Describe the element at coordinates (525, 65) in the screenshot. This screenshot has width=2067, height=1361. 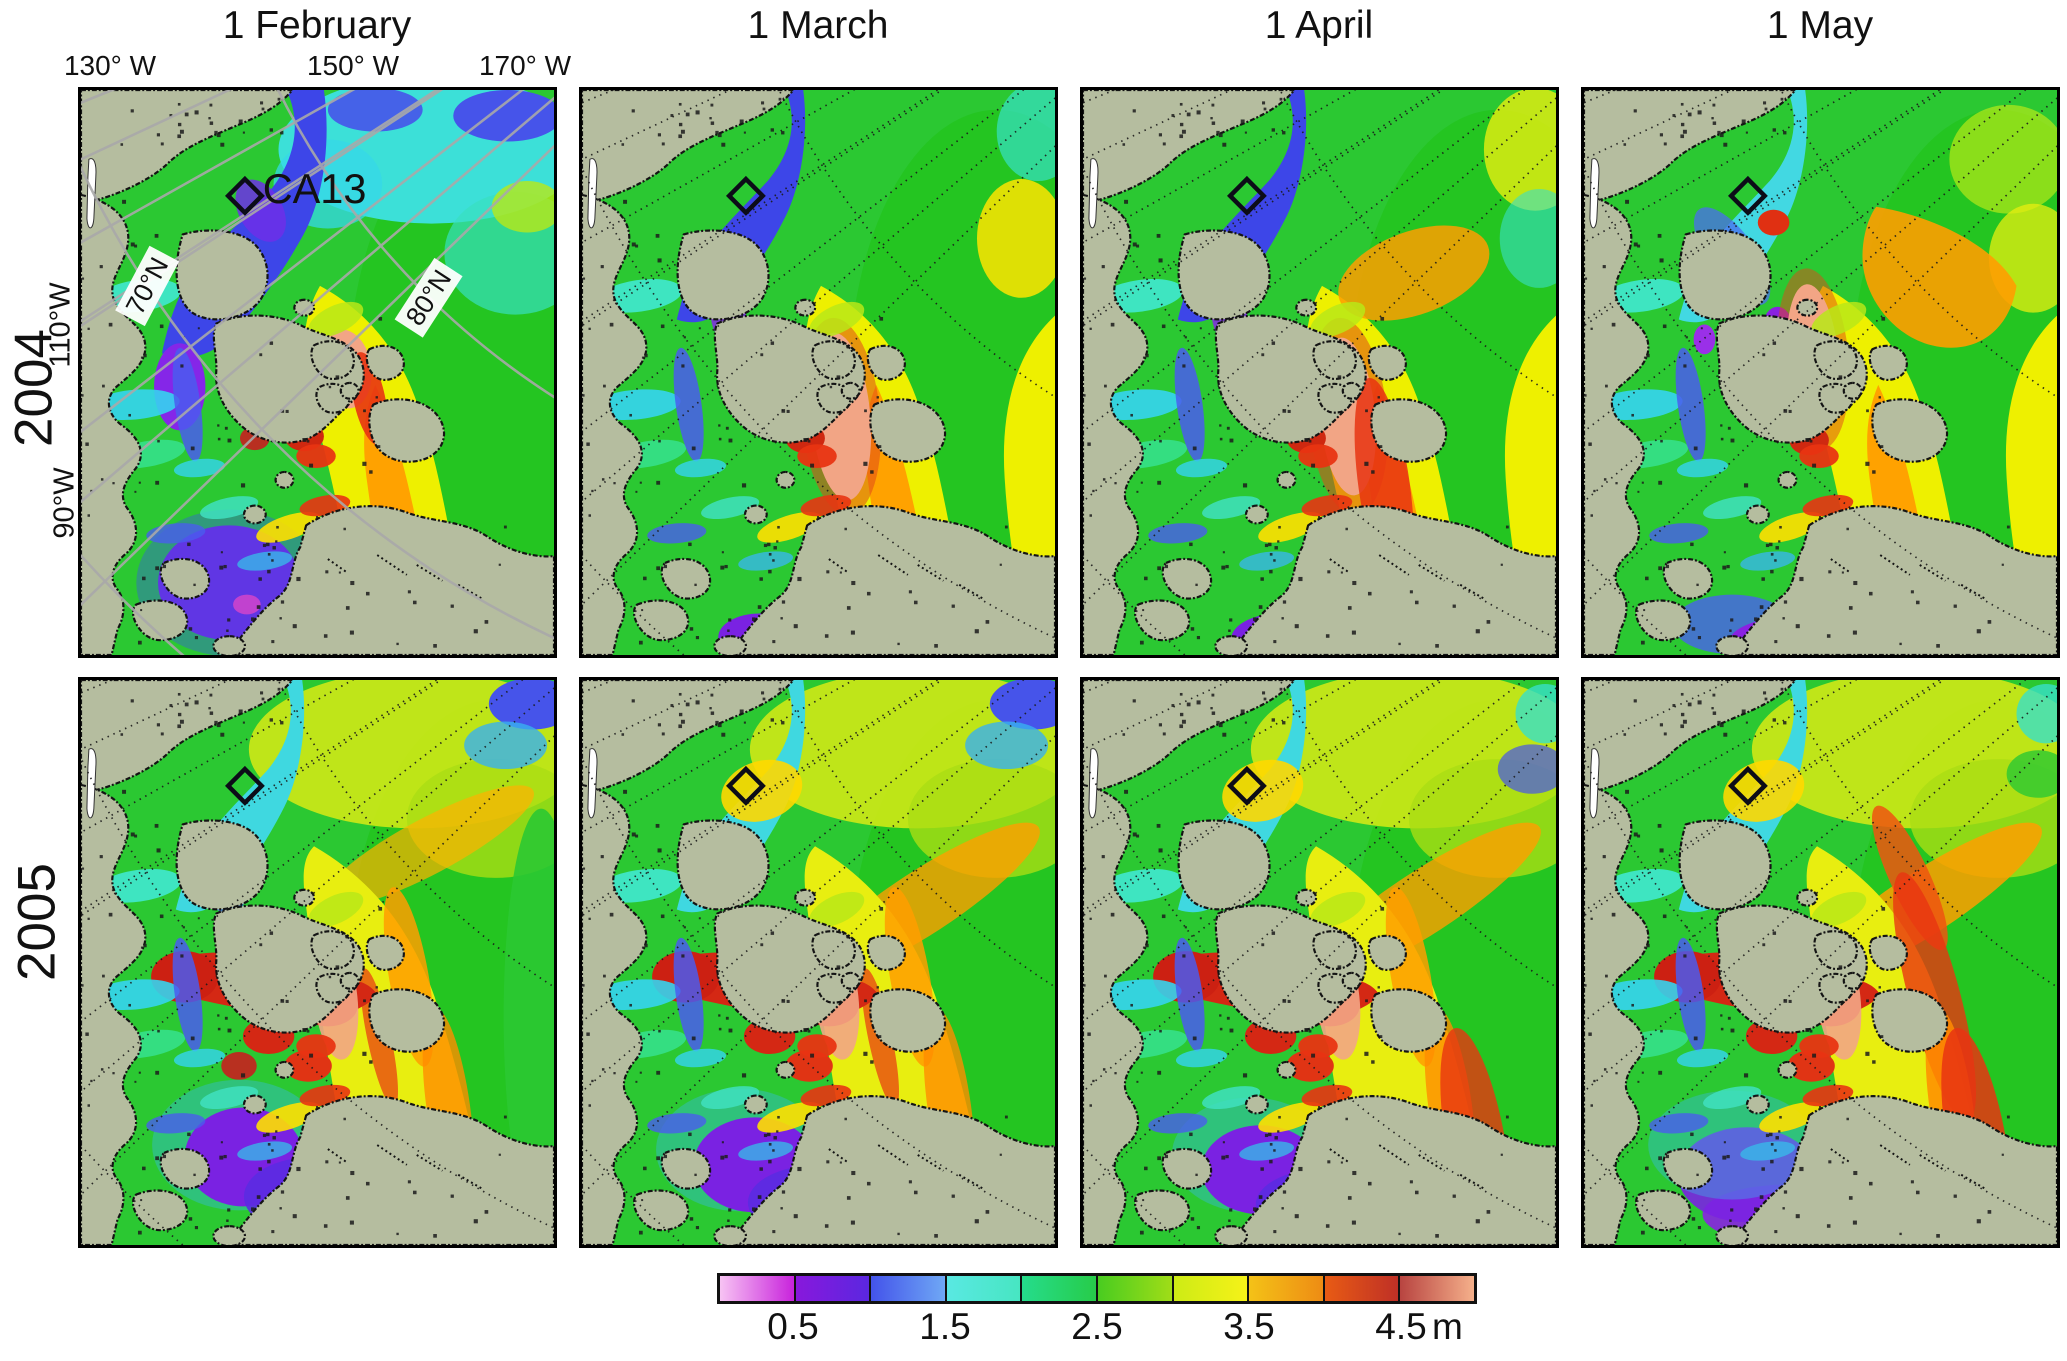
I see `longitude-label-170w: 170° W` at that location.